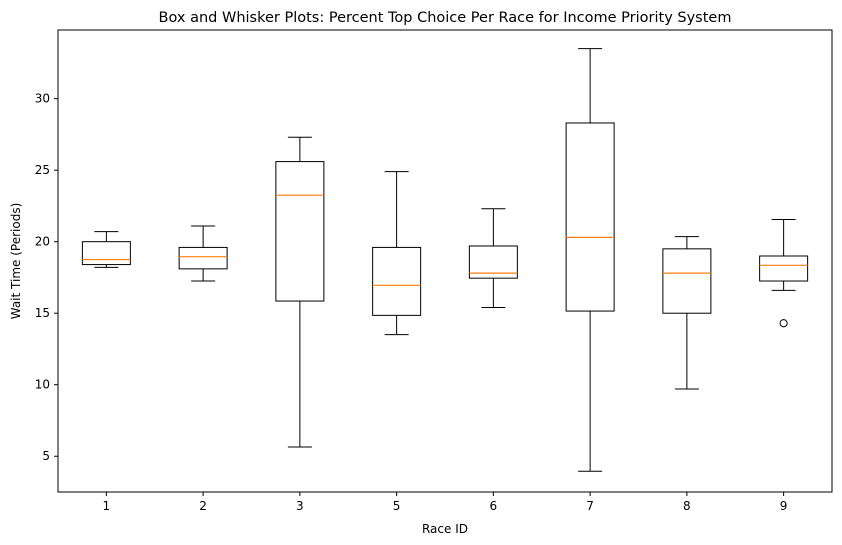 This screenshot has width=842, height=545. Describe the element at coordinates (590, 506) in the screenshot. I see `x-tick-label: 7` at that location.